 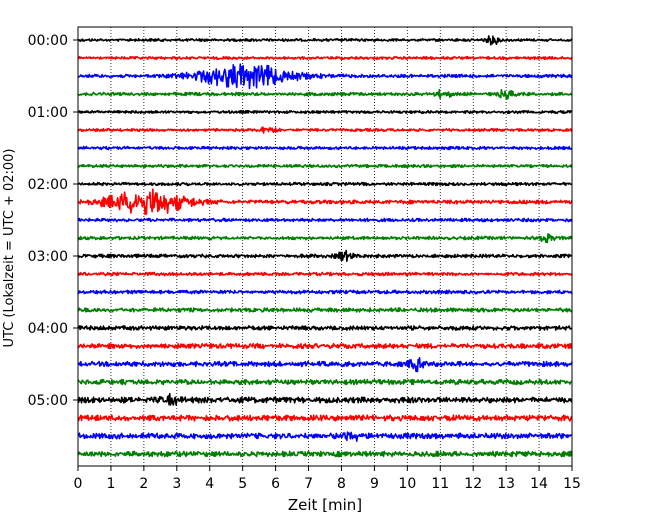 What do you see at coordinates (440, 484) in the screenshot?
I see `x-tick-label: 11` at bounding box center [440, 484].